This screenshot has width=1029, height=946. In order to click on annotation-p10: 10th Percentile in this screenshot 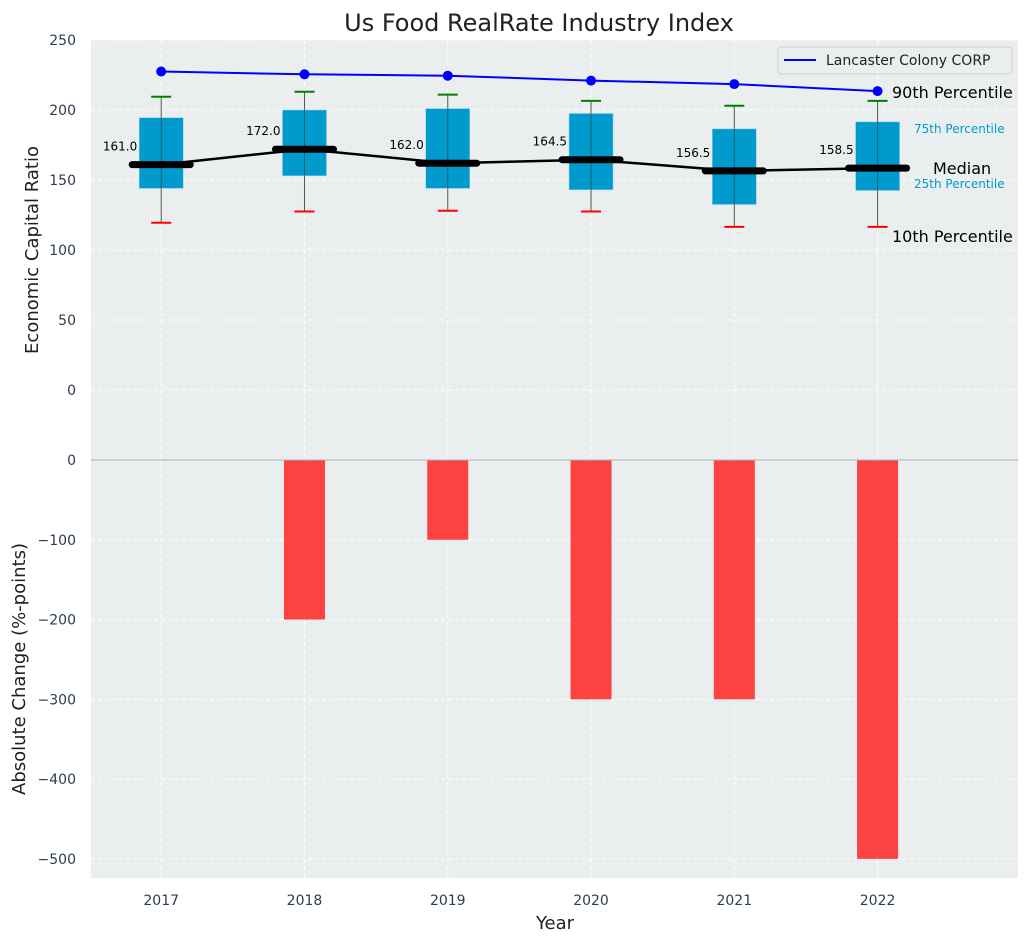, I will do `click(952, 236)`.